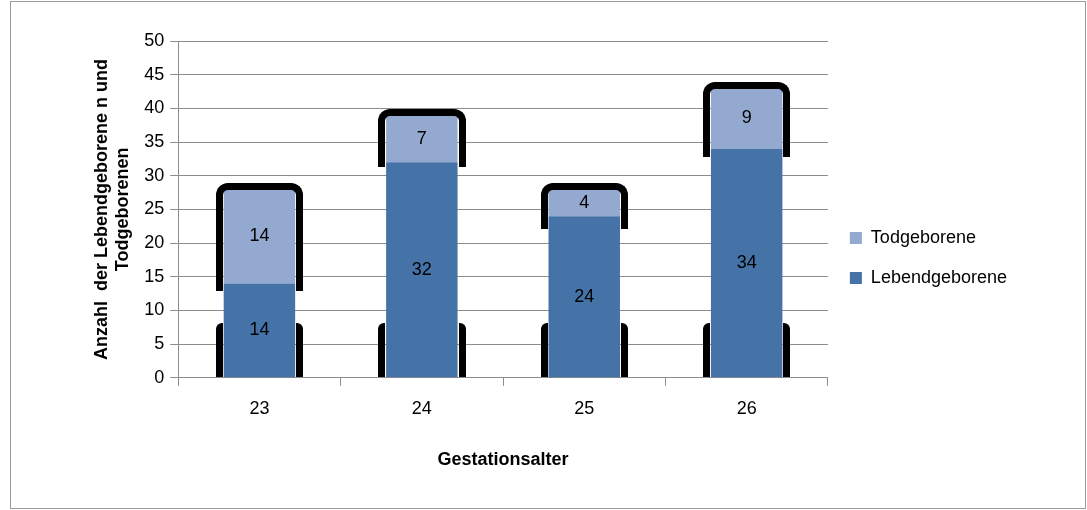 The height and width of the screenshot is (510, 1087). What do you see at coordinates (584, 295) in the screenshot?
I see `data-label: 24` at bounding box center [584, 295].